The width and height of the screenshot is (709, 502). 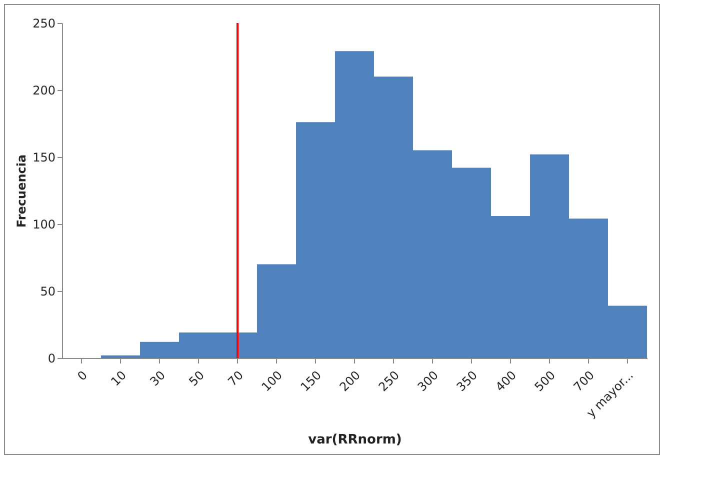 I want to click on y-axis-title: Frecuencia, so click(x=21, y=191).